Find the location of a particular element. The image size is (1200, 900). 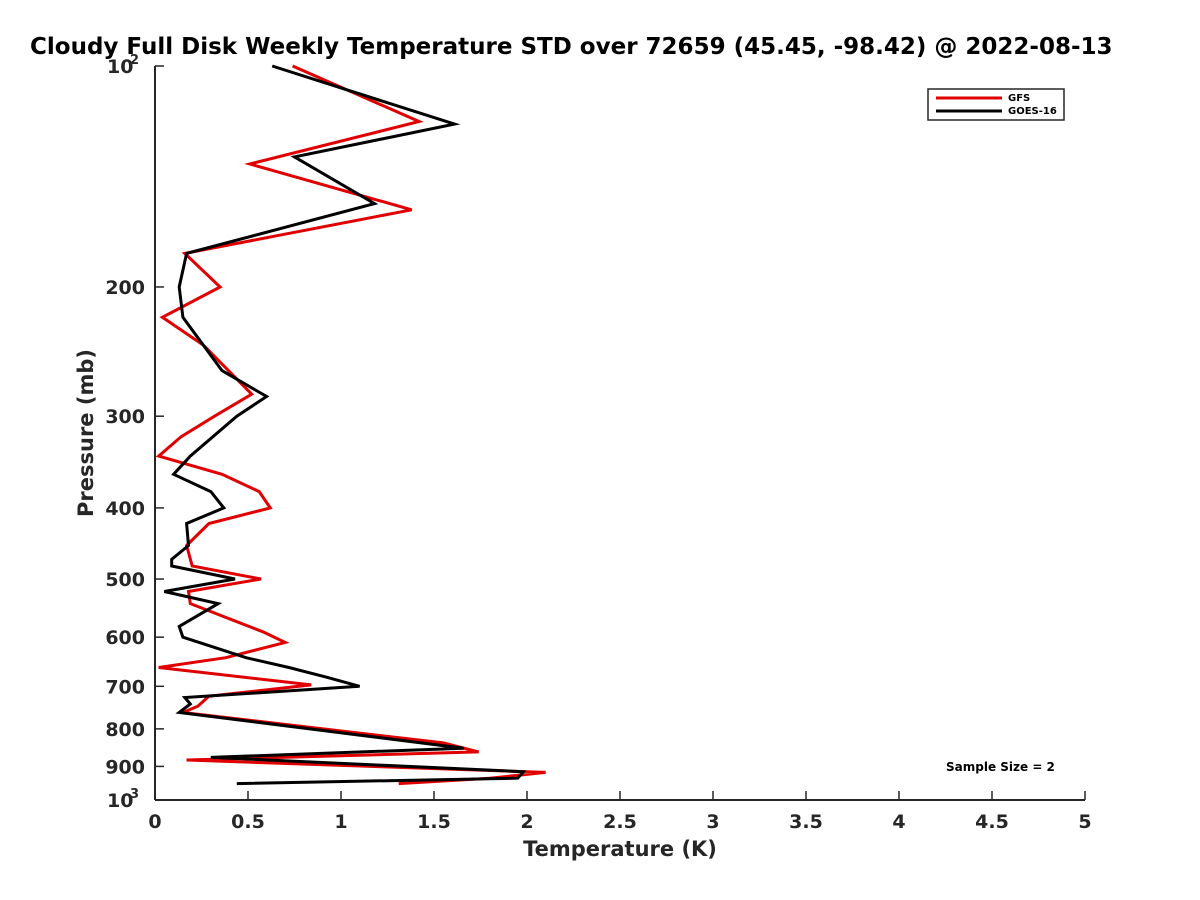

legend-label-gfs: GFS is located at coordinates (1019, 98).